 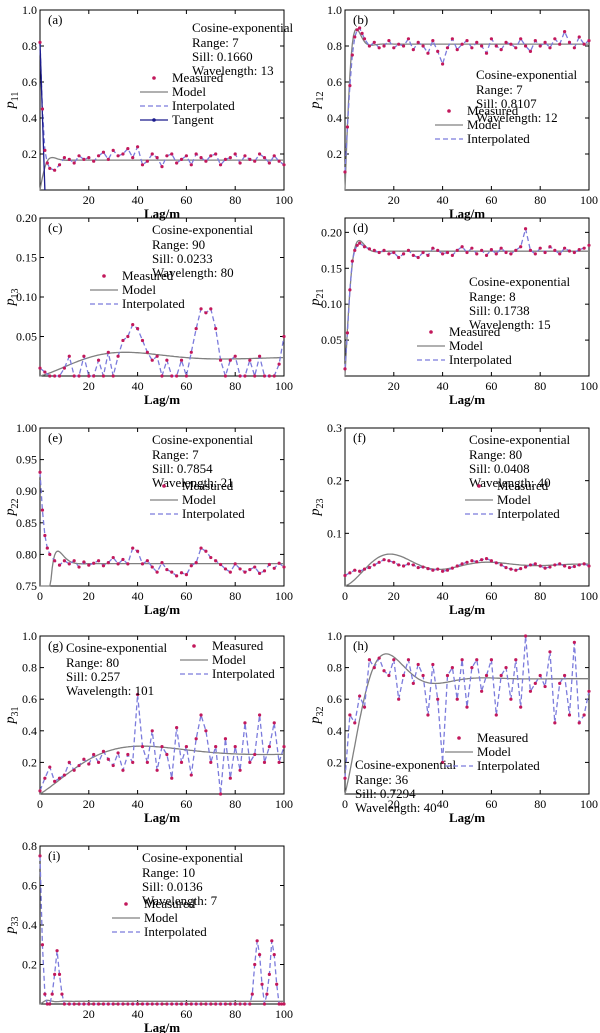 I want to click on plot-frame, so click(x=162, y=715).